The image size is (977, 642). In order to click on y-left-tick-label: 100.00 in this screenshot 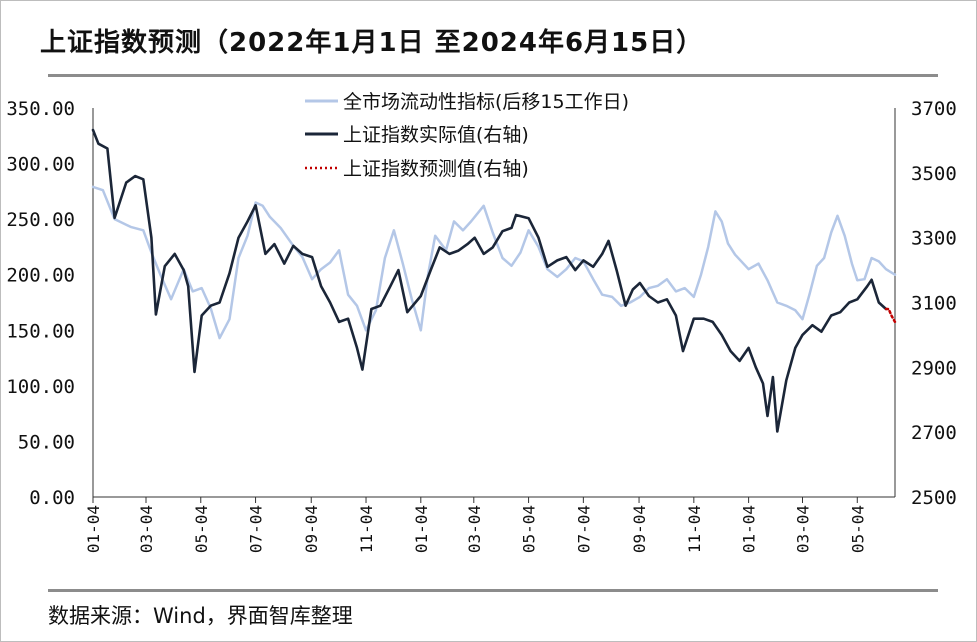, I will do `click(40, 387)`.